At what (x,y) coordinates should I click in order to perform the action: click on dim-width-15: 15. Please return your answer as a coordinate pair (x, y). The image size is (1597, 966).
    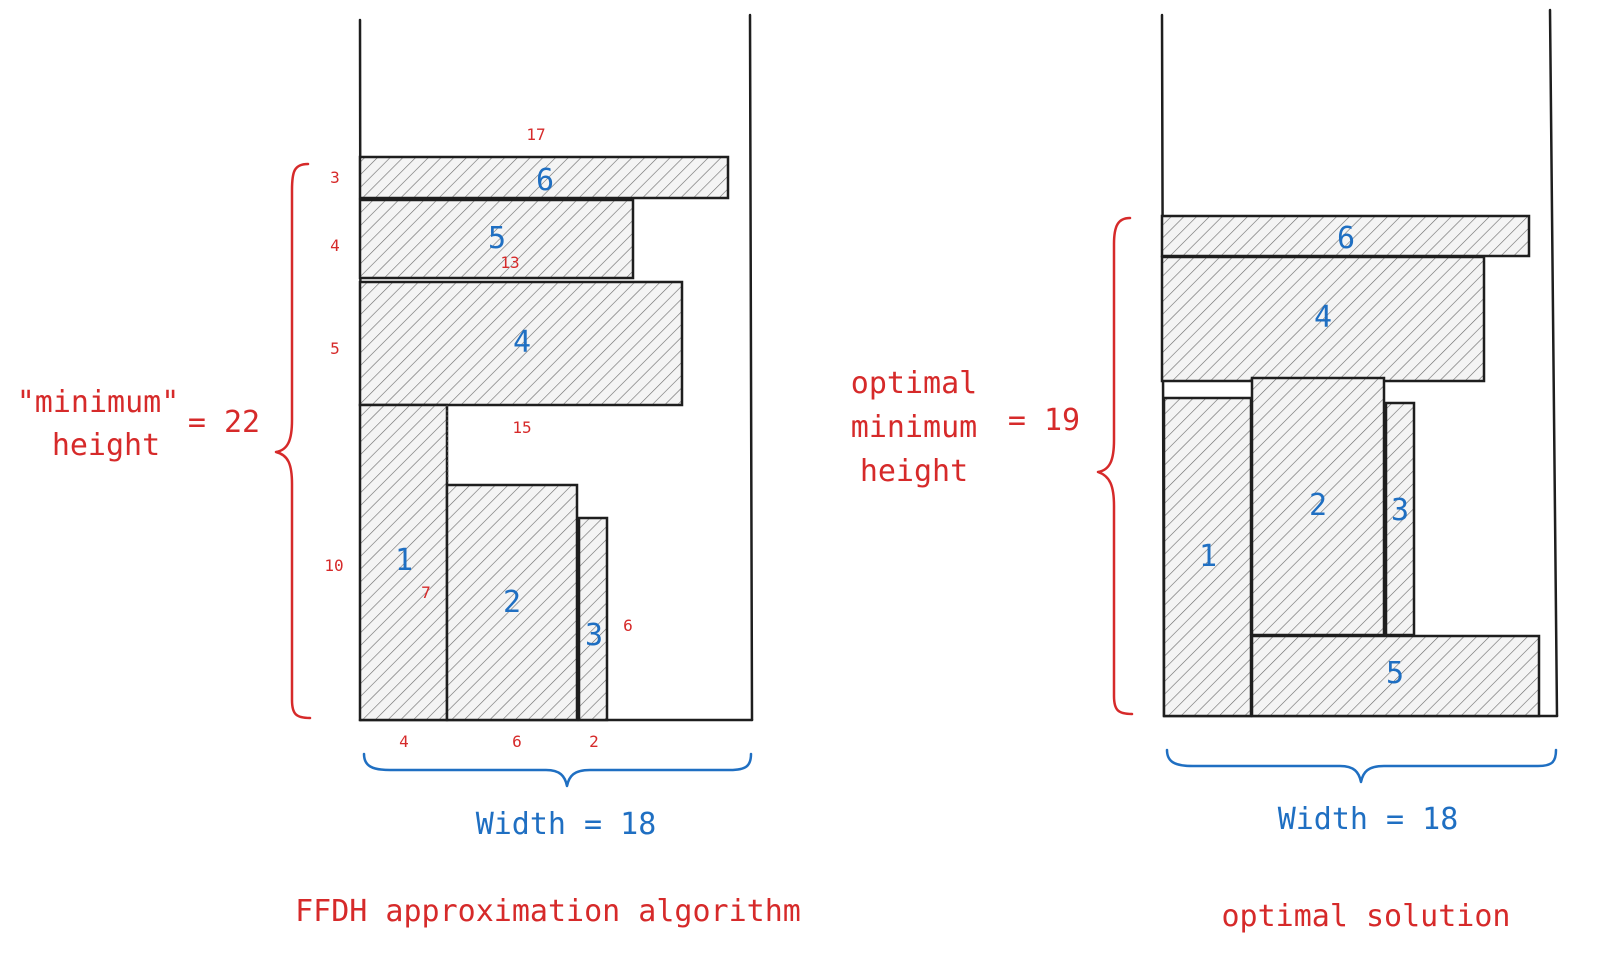
    Looking at the image, I should click on (521, 427).